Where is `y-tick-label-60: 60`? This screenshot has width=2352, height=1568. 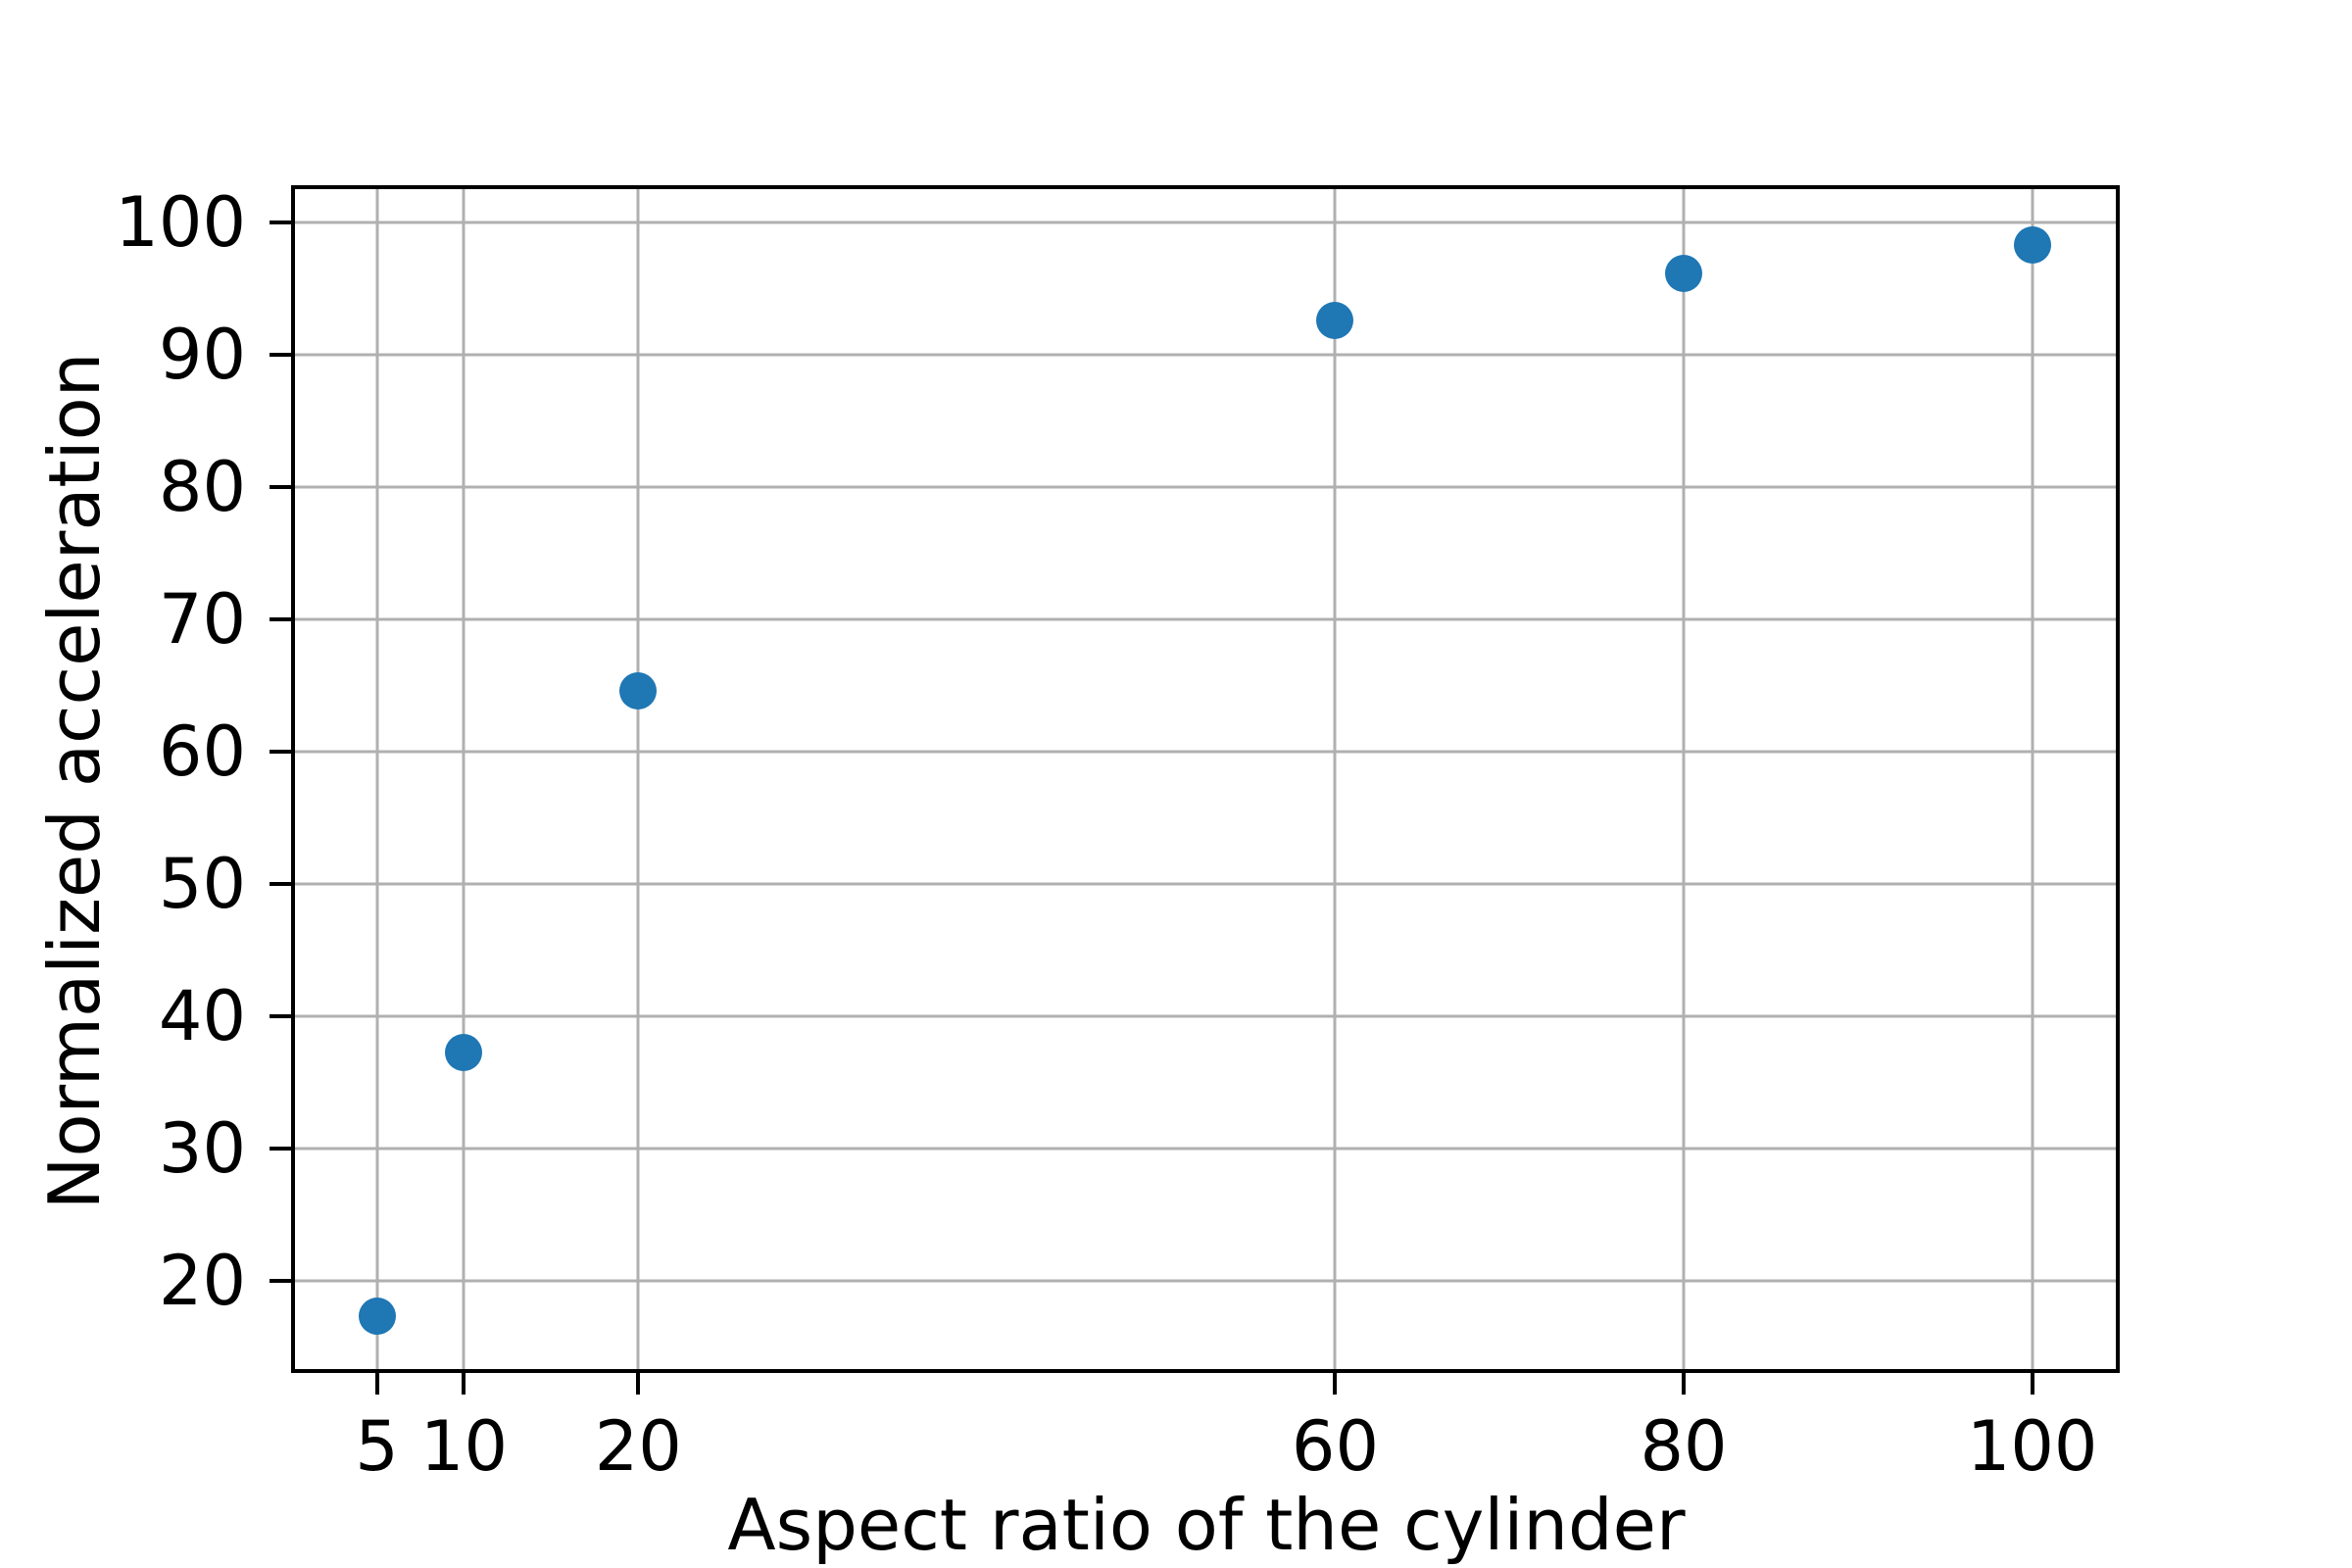
y-tick-label-60: 60 is located at coordinates (202, 751).